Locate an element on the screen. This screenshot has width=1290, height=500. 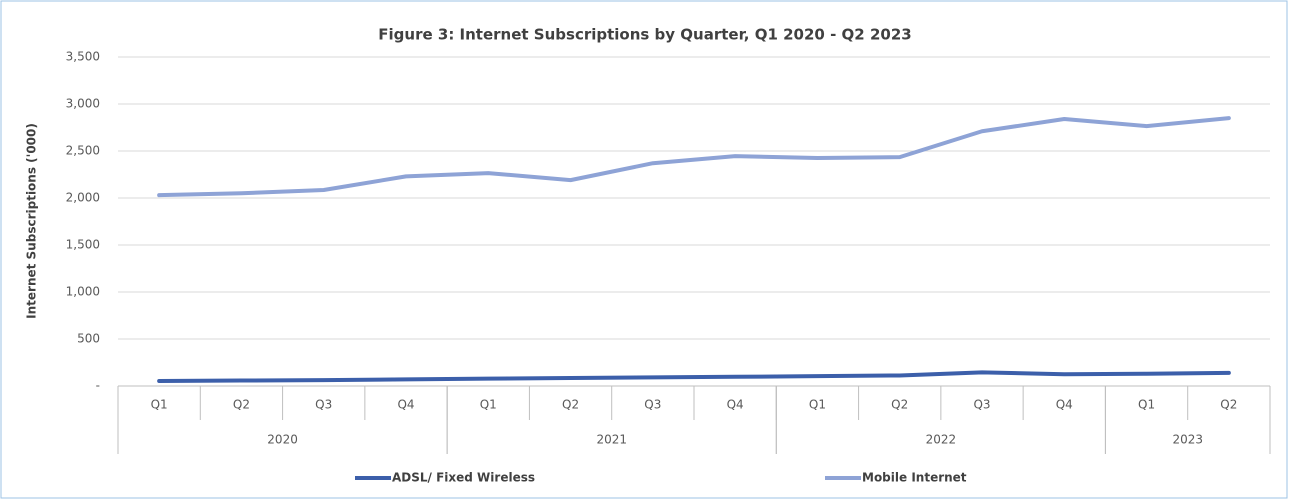
y-tick-label: 2,500 is located at coordinates (83, 151).